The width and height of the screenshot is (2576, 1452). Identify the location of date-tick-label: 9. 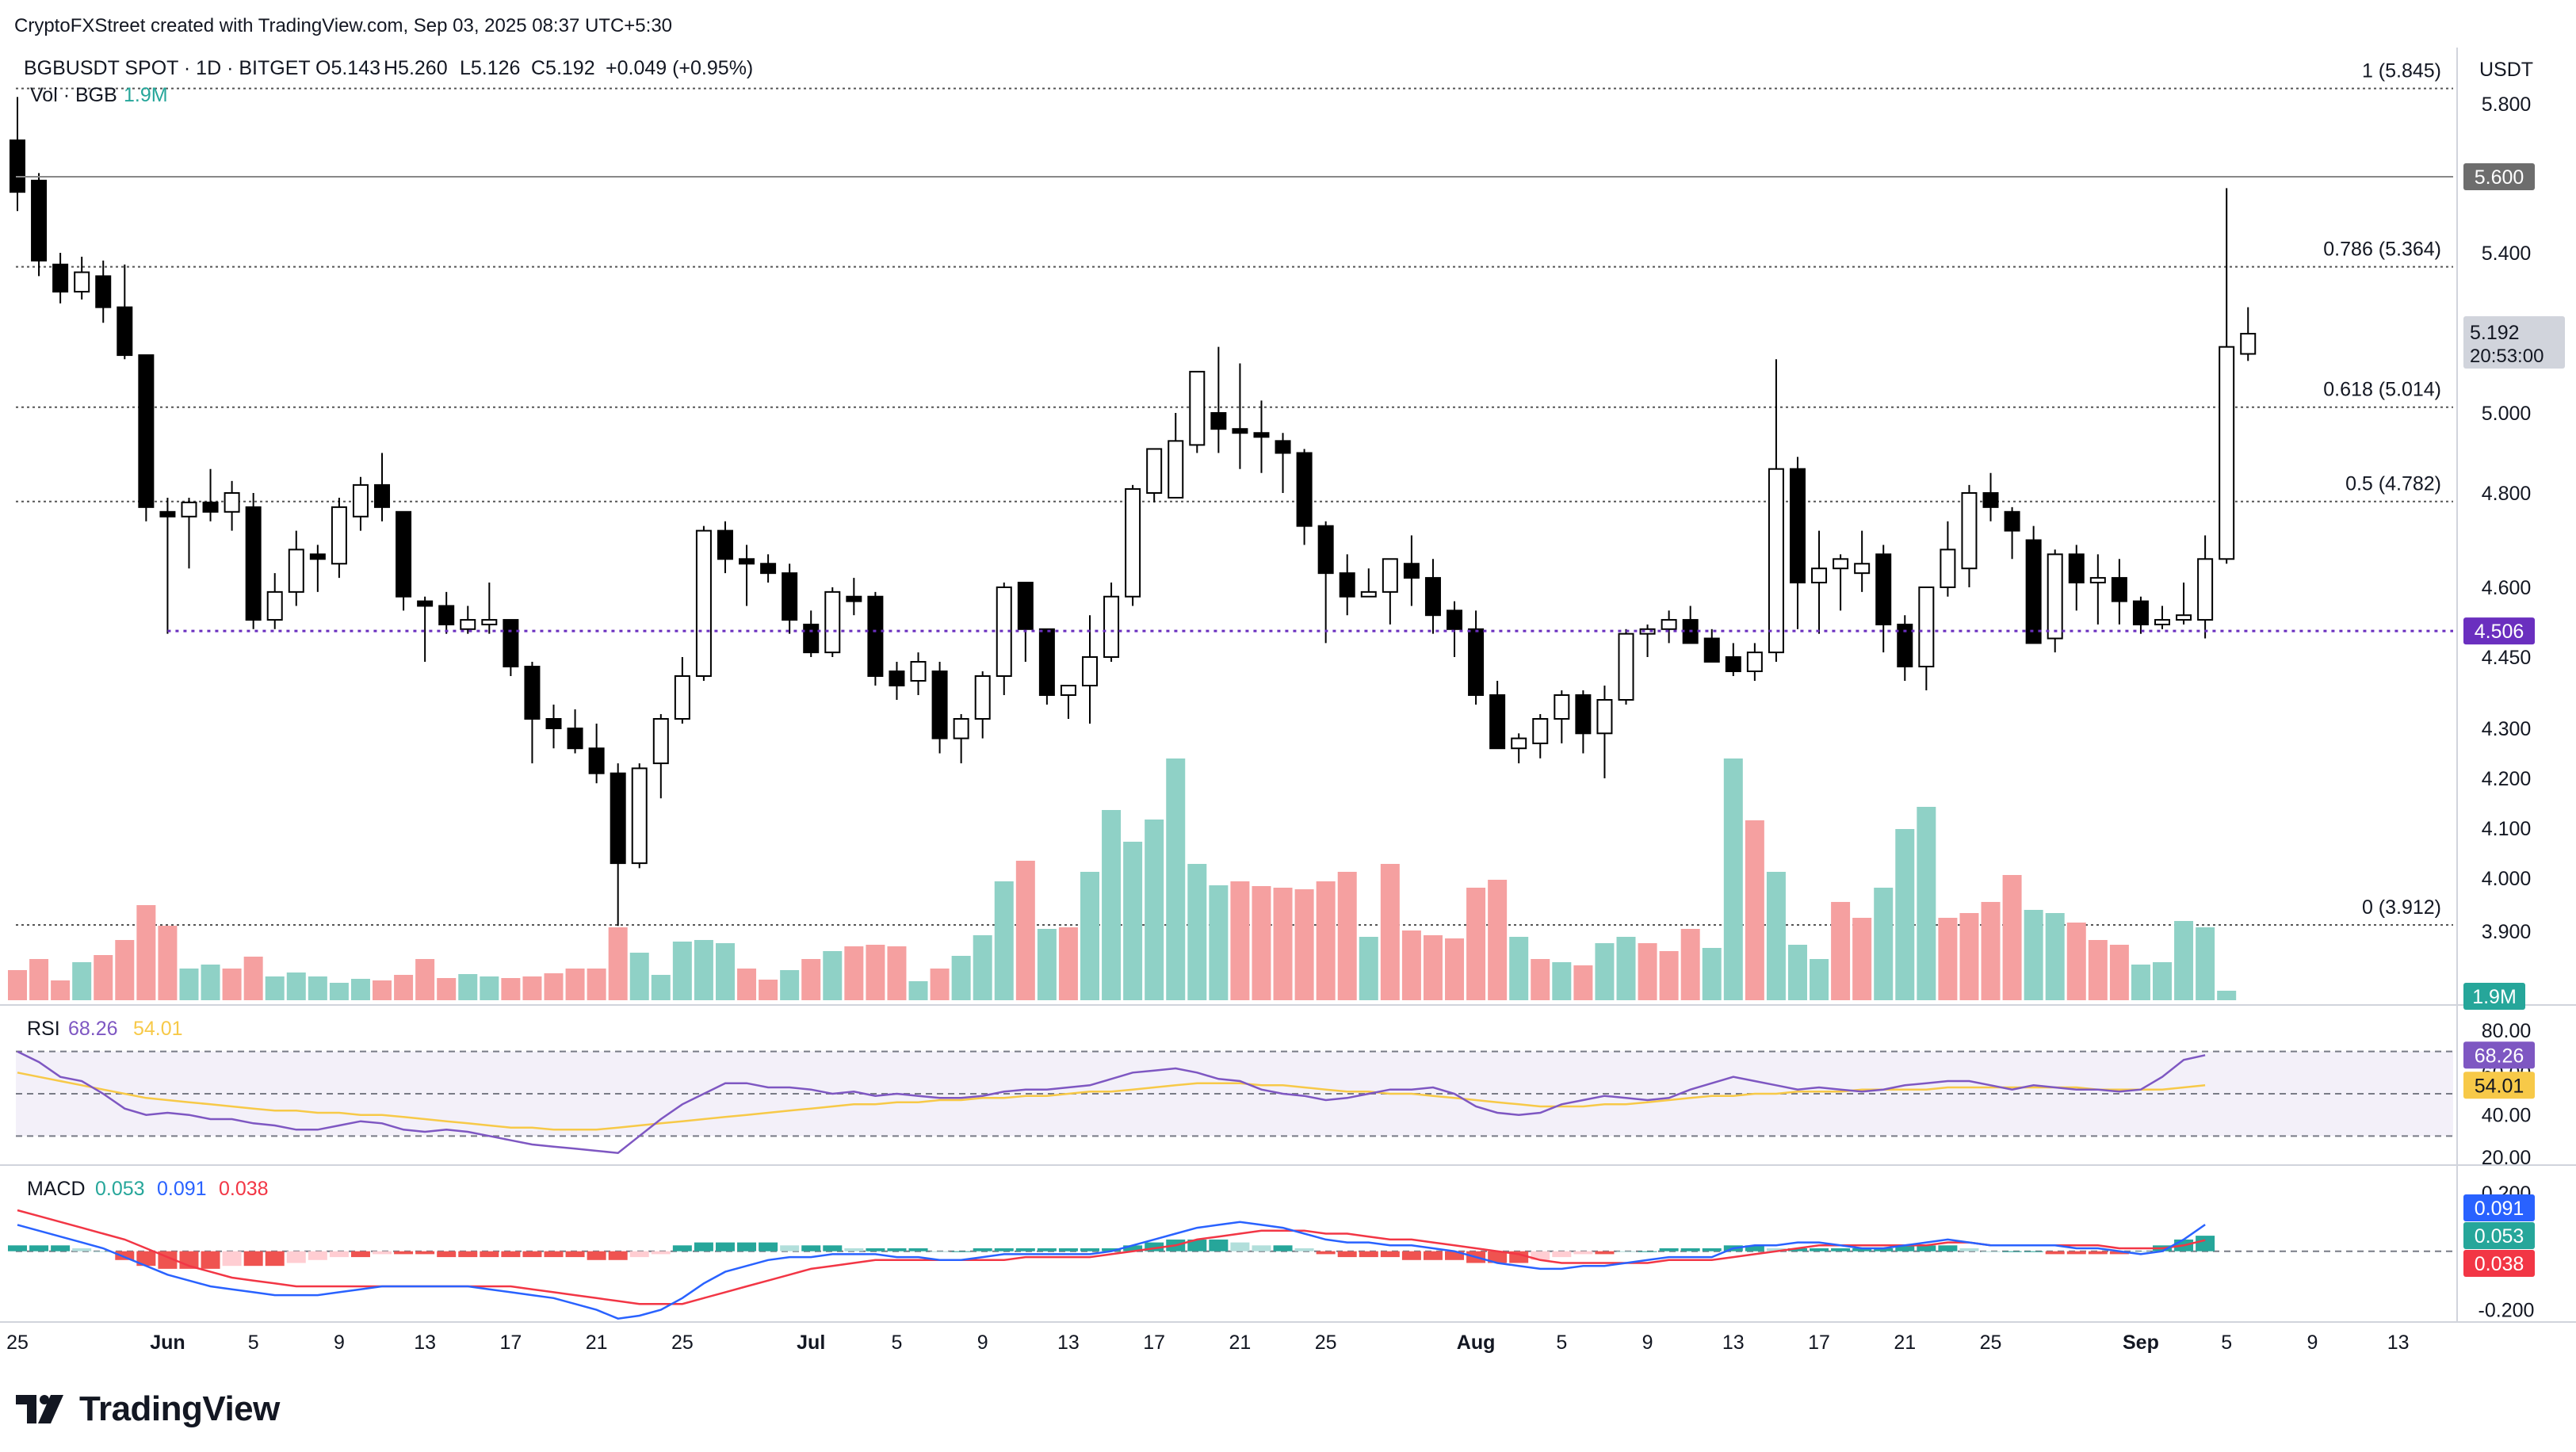
(339, 1343).